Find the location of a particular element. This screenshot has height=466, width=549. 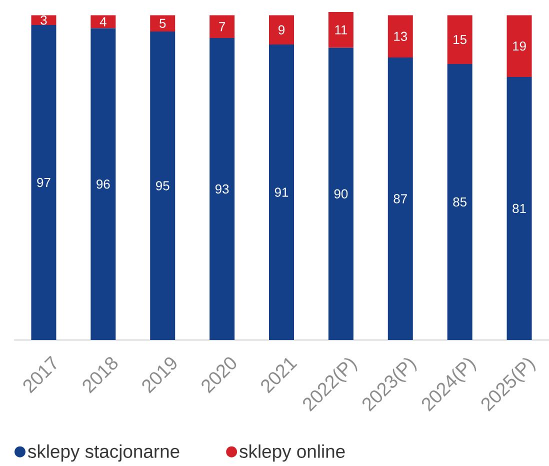

legend-label: sklepy online is located at coordinates (292, 453).